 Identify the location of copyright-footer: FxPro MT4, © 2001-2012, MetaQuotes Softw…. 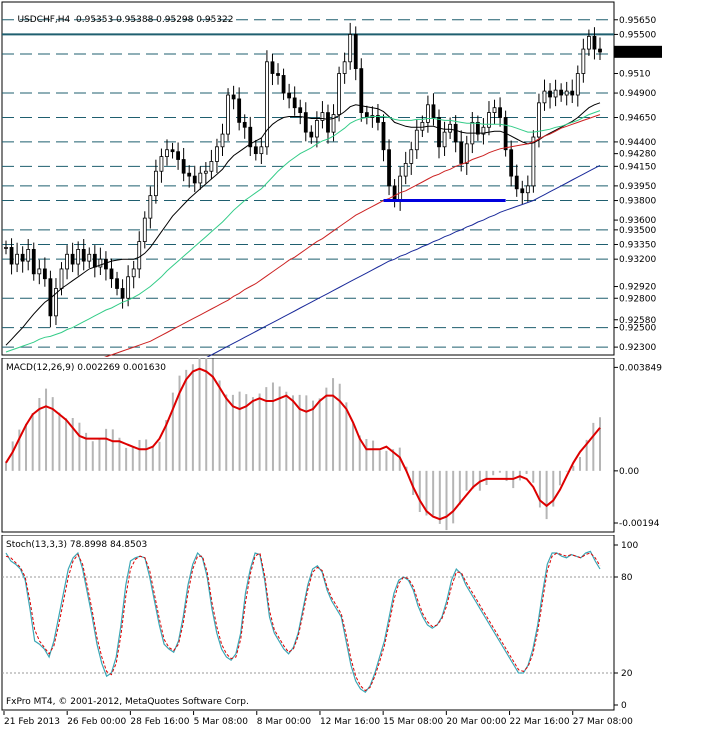
(127, 702).